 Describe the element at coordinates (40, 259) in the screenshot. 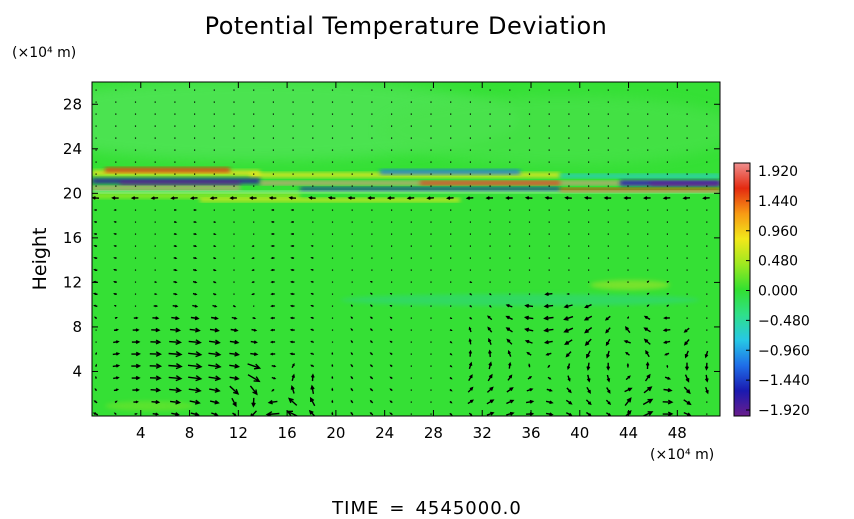

I see `y-axis-label: Height` at that location.